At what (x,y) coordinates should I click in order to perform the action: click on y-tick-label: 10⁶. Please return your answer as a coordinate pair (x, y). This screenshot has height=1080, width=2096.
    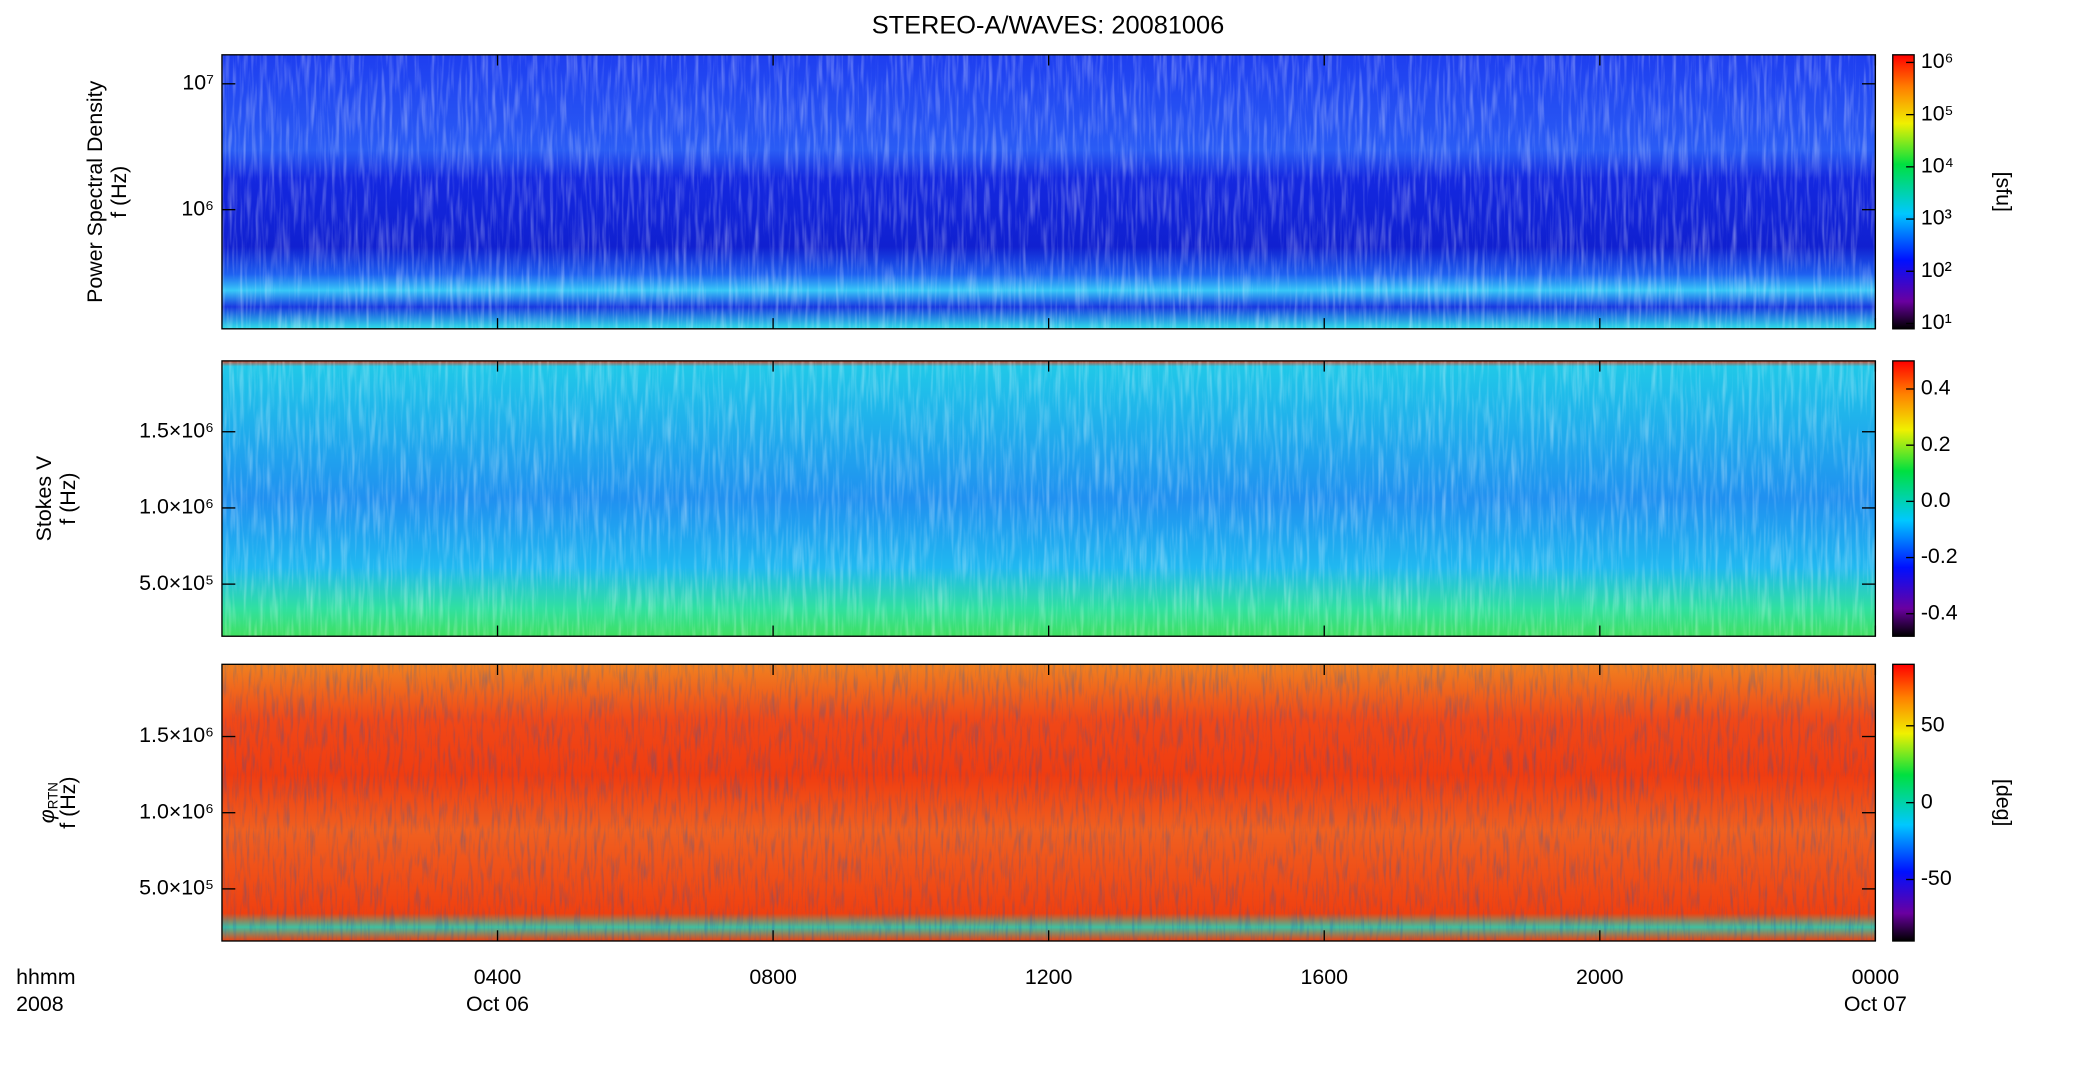
    Looking at the image, I should click on (197, 208).